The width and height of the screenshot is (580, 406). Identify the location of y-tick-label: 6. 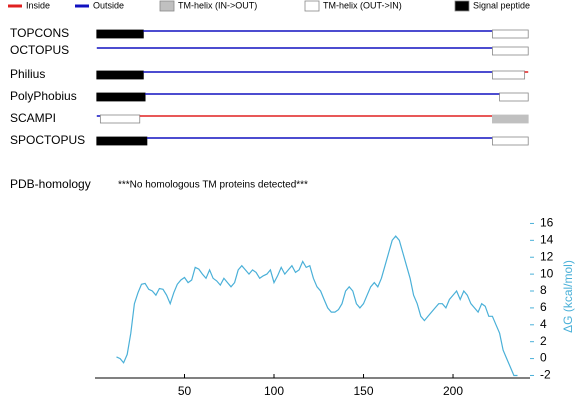
(543, 307).